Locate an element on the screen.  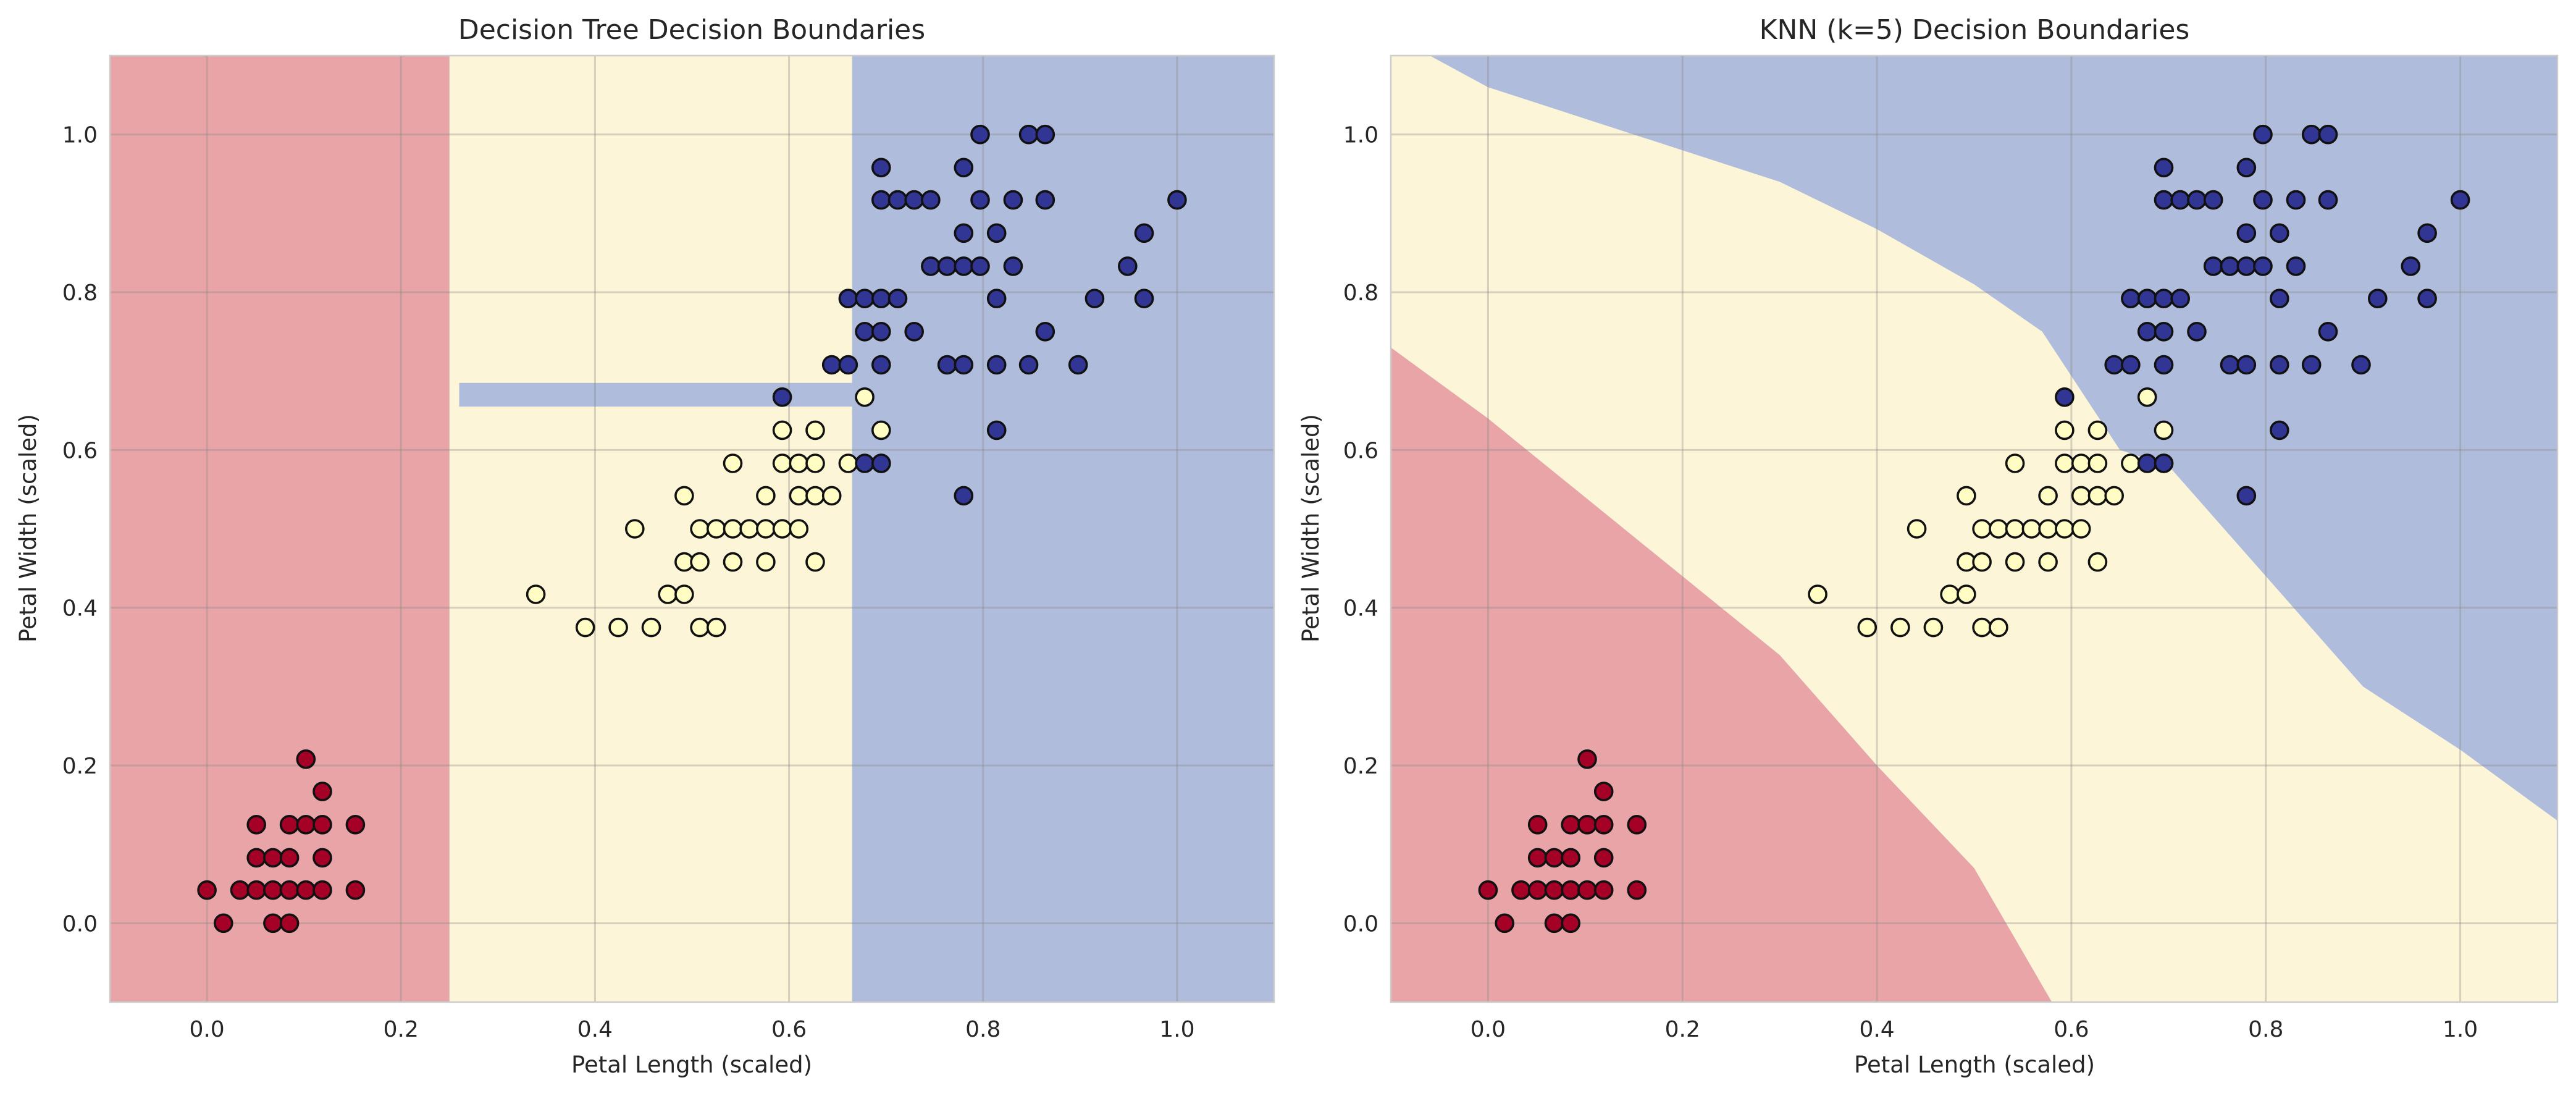
decision-tree-x-tick-label: 0.6 is located at coordinates (789, 1029).